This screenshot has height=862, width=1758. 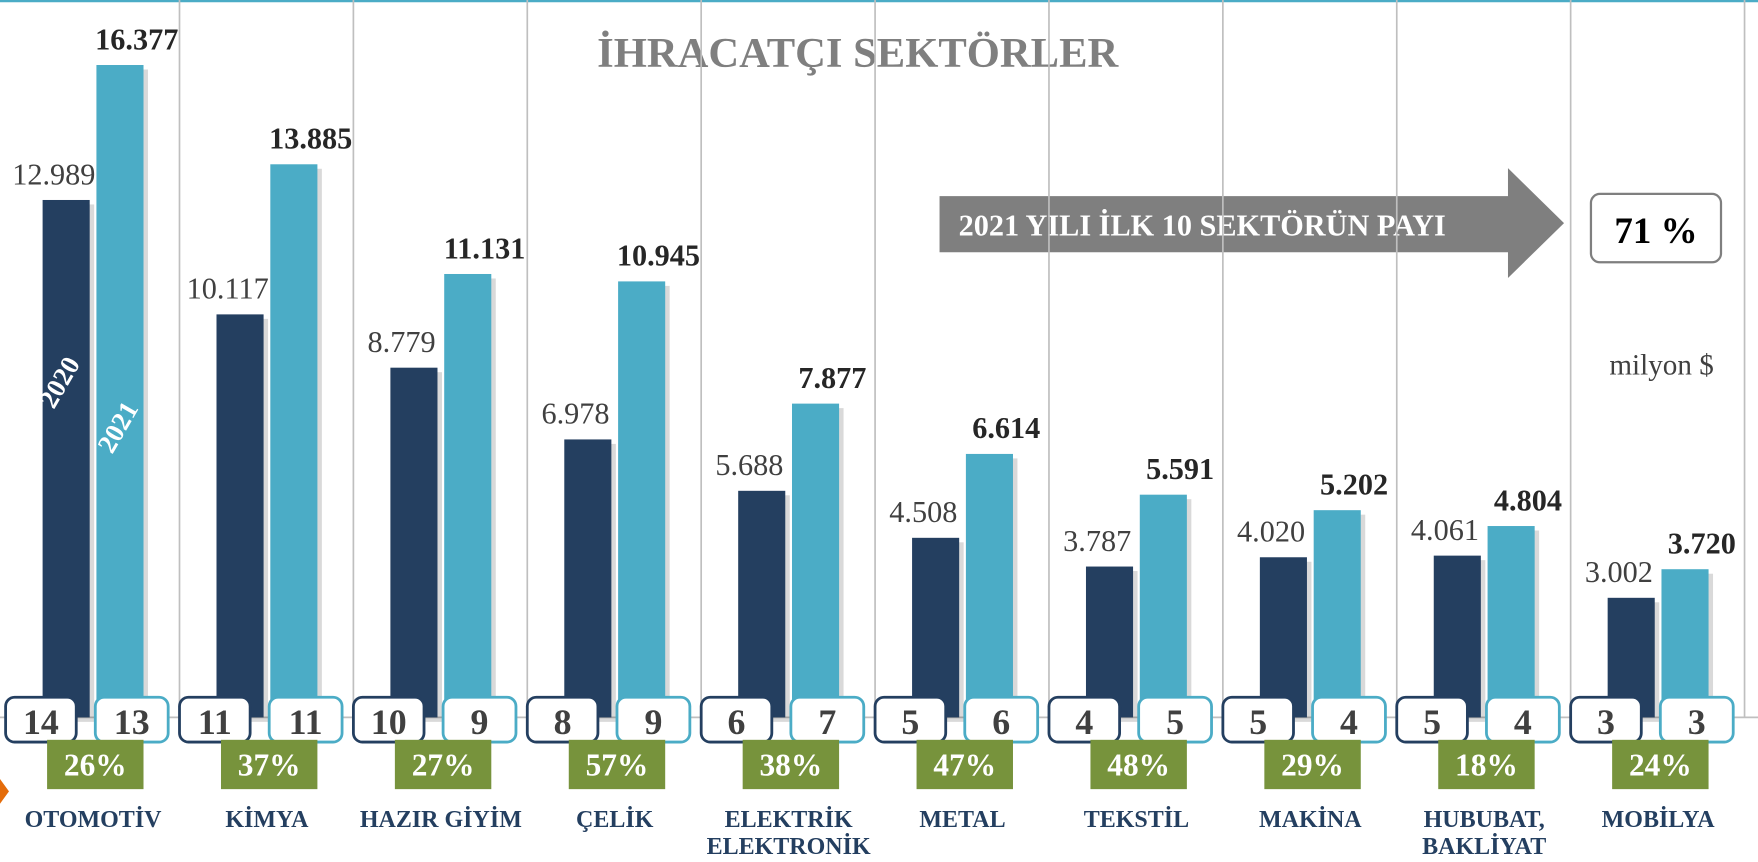 I want to click on value-label: 12.989, so click(x=53, y=174).